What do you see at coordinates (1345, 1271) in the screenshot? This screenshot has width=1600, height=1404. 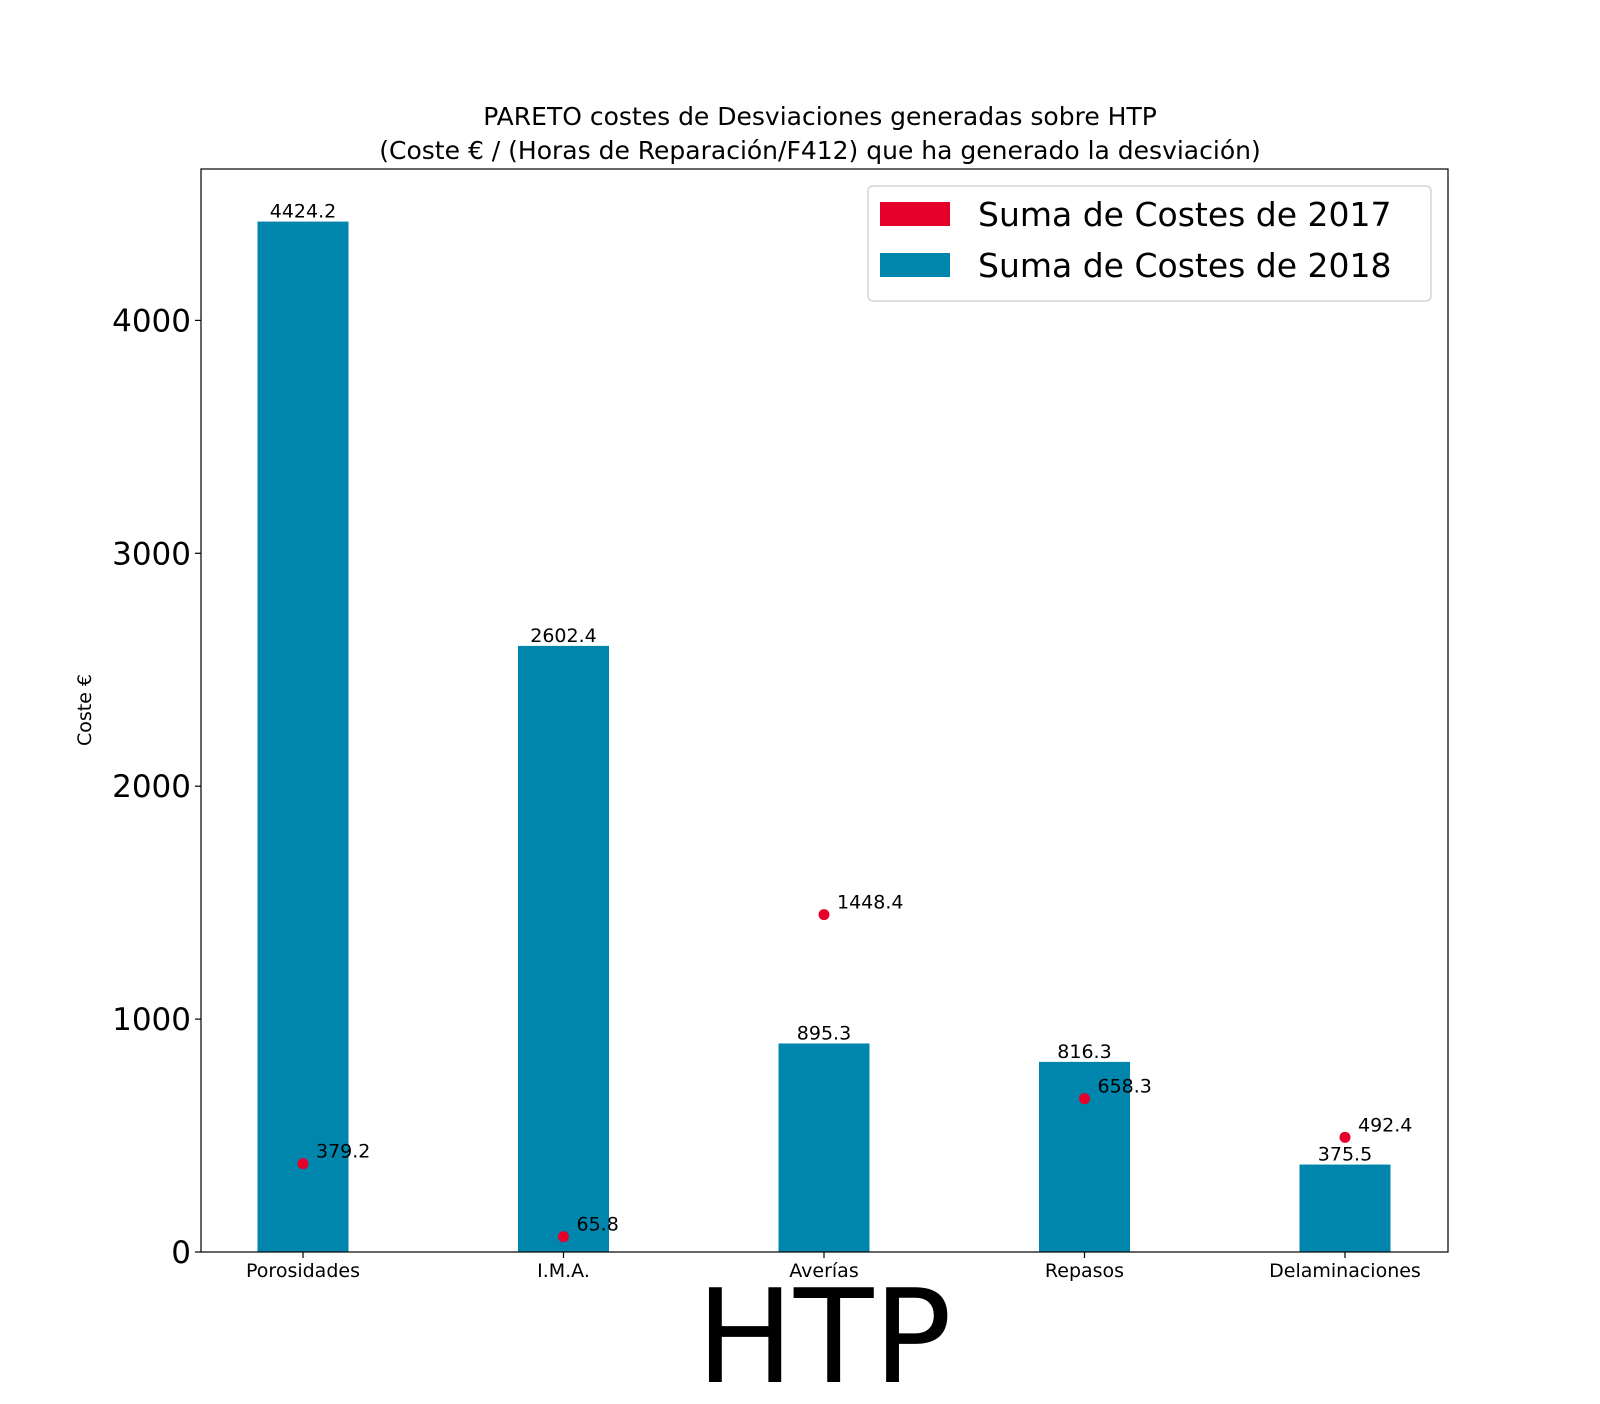 I see `x-tick-label: Delaminaciones` at bounding box center [1345, 1271].